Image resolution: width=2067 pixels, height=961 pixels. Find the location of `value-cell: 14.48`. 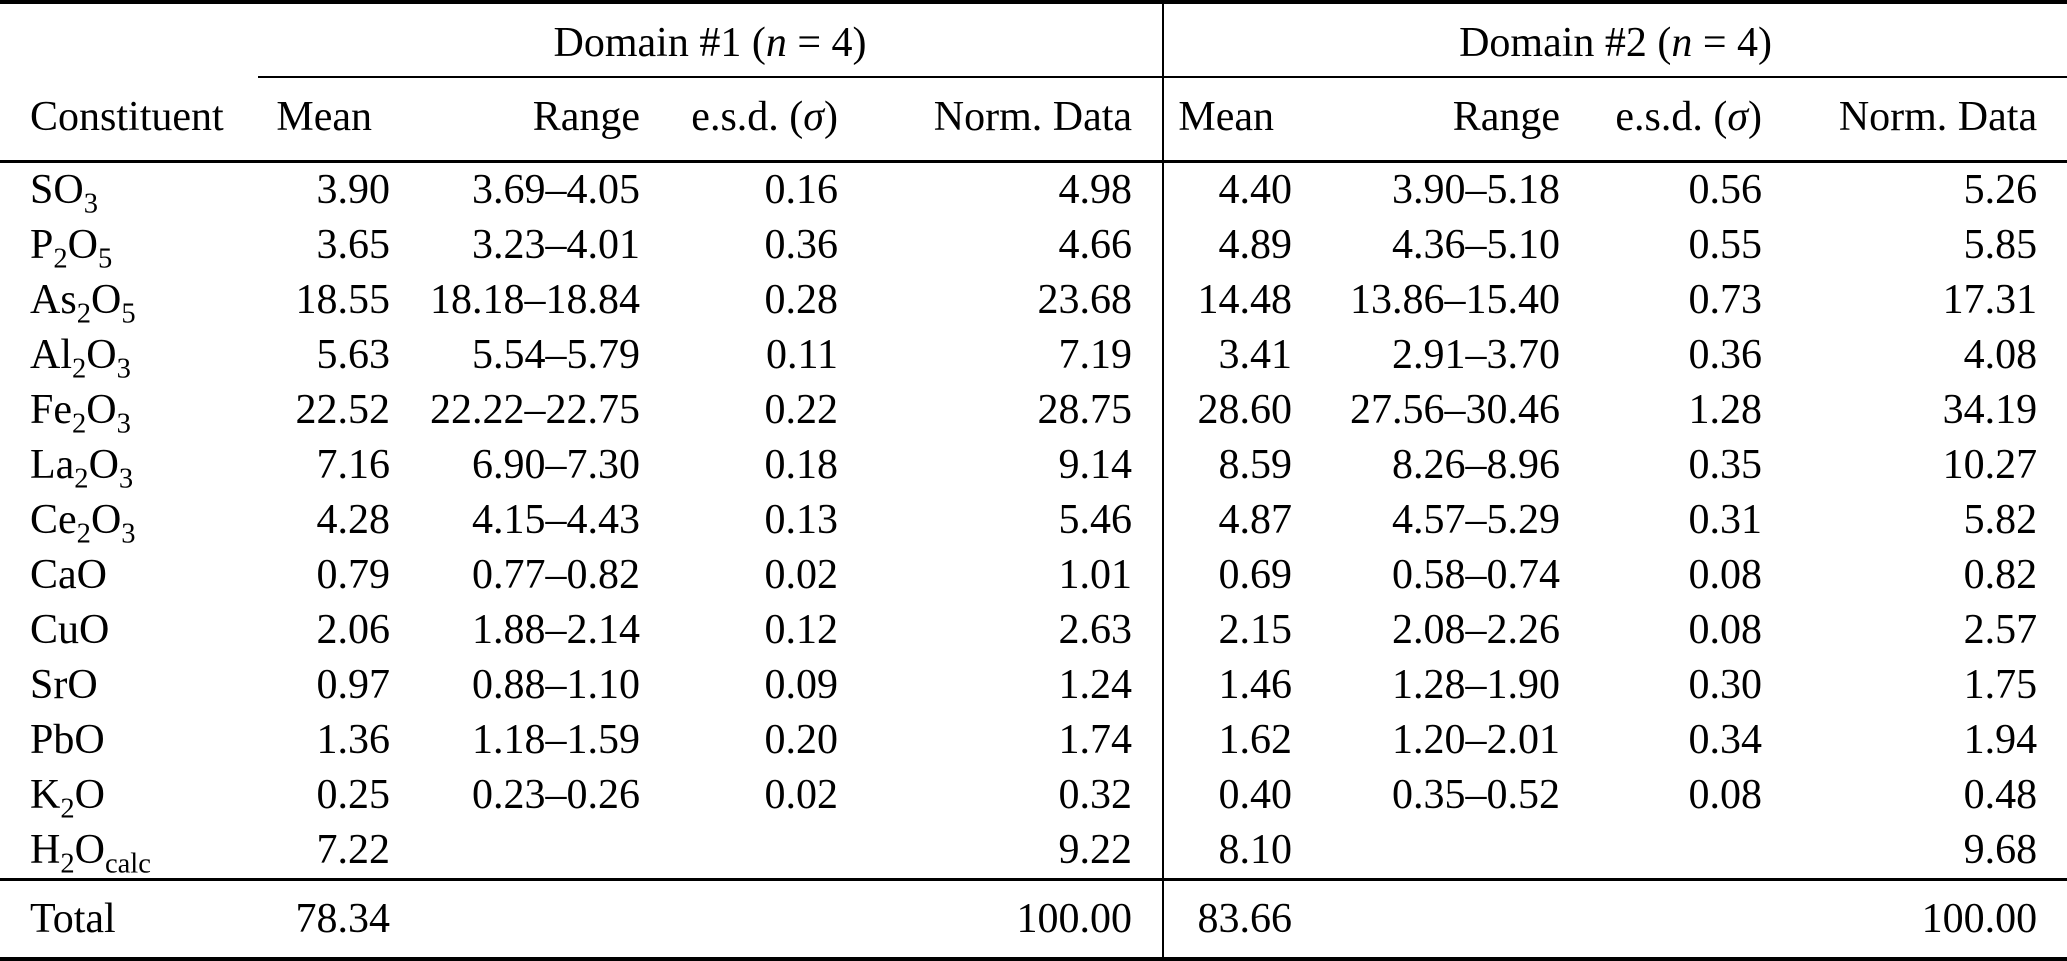

value-cell: 14.48 is located at coordinates (1227, 300).